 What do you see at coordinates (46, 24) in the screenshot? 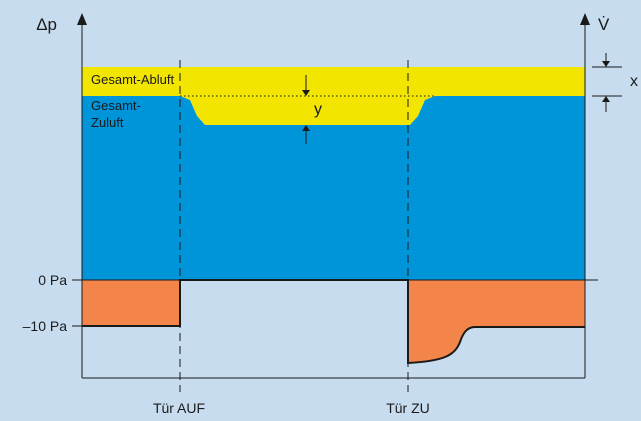
I see `left-axis-label: Δp` at bounding box center [46, 24].